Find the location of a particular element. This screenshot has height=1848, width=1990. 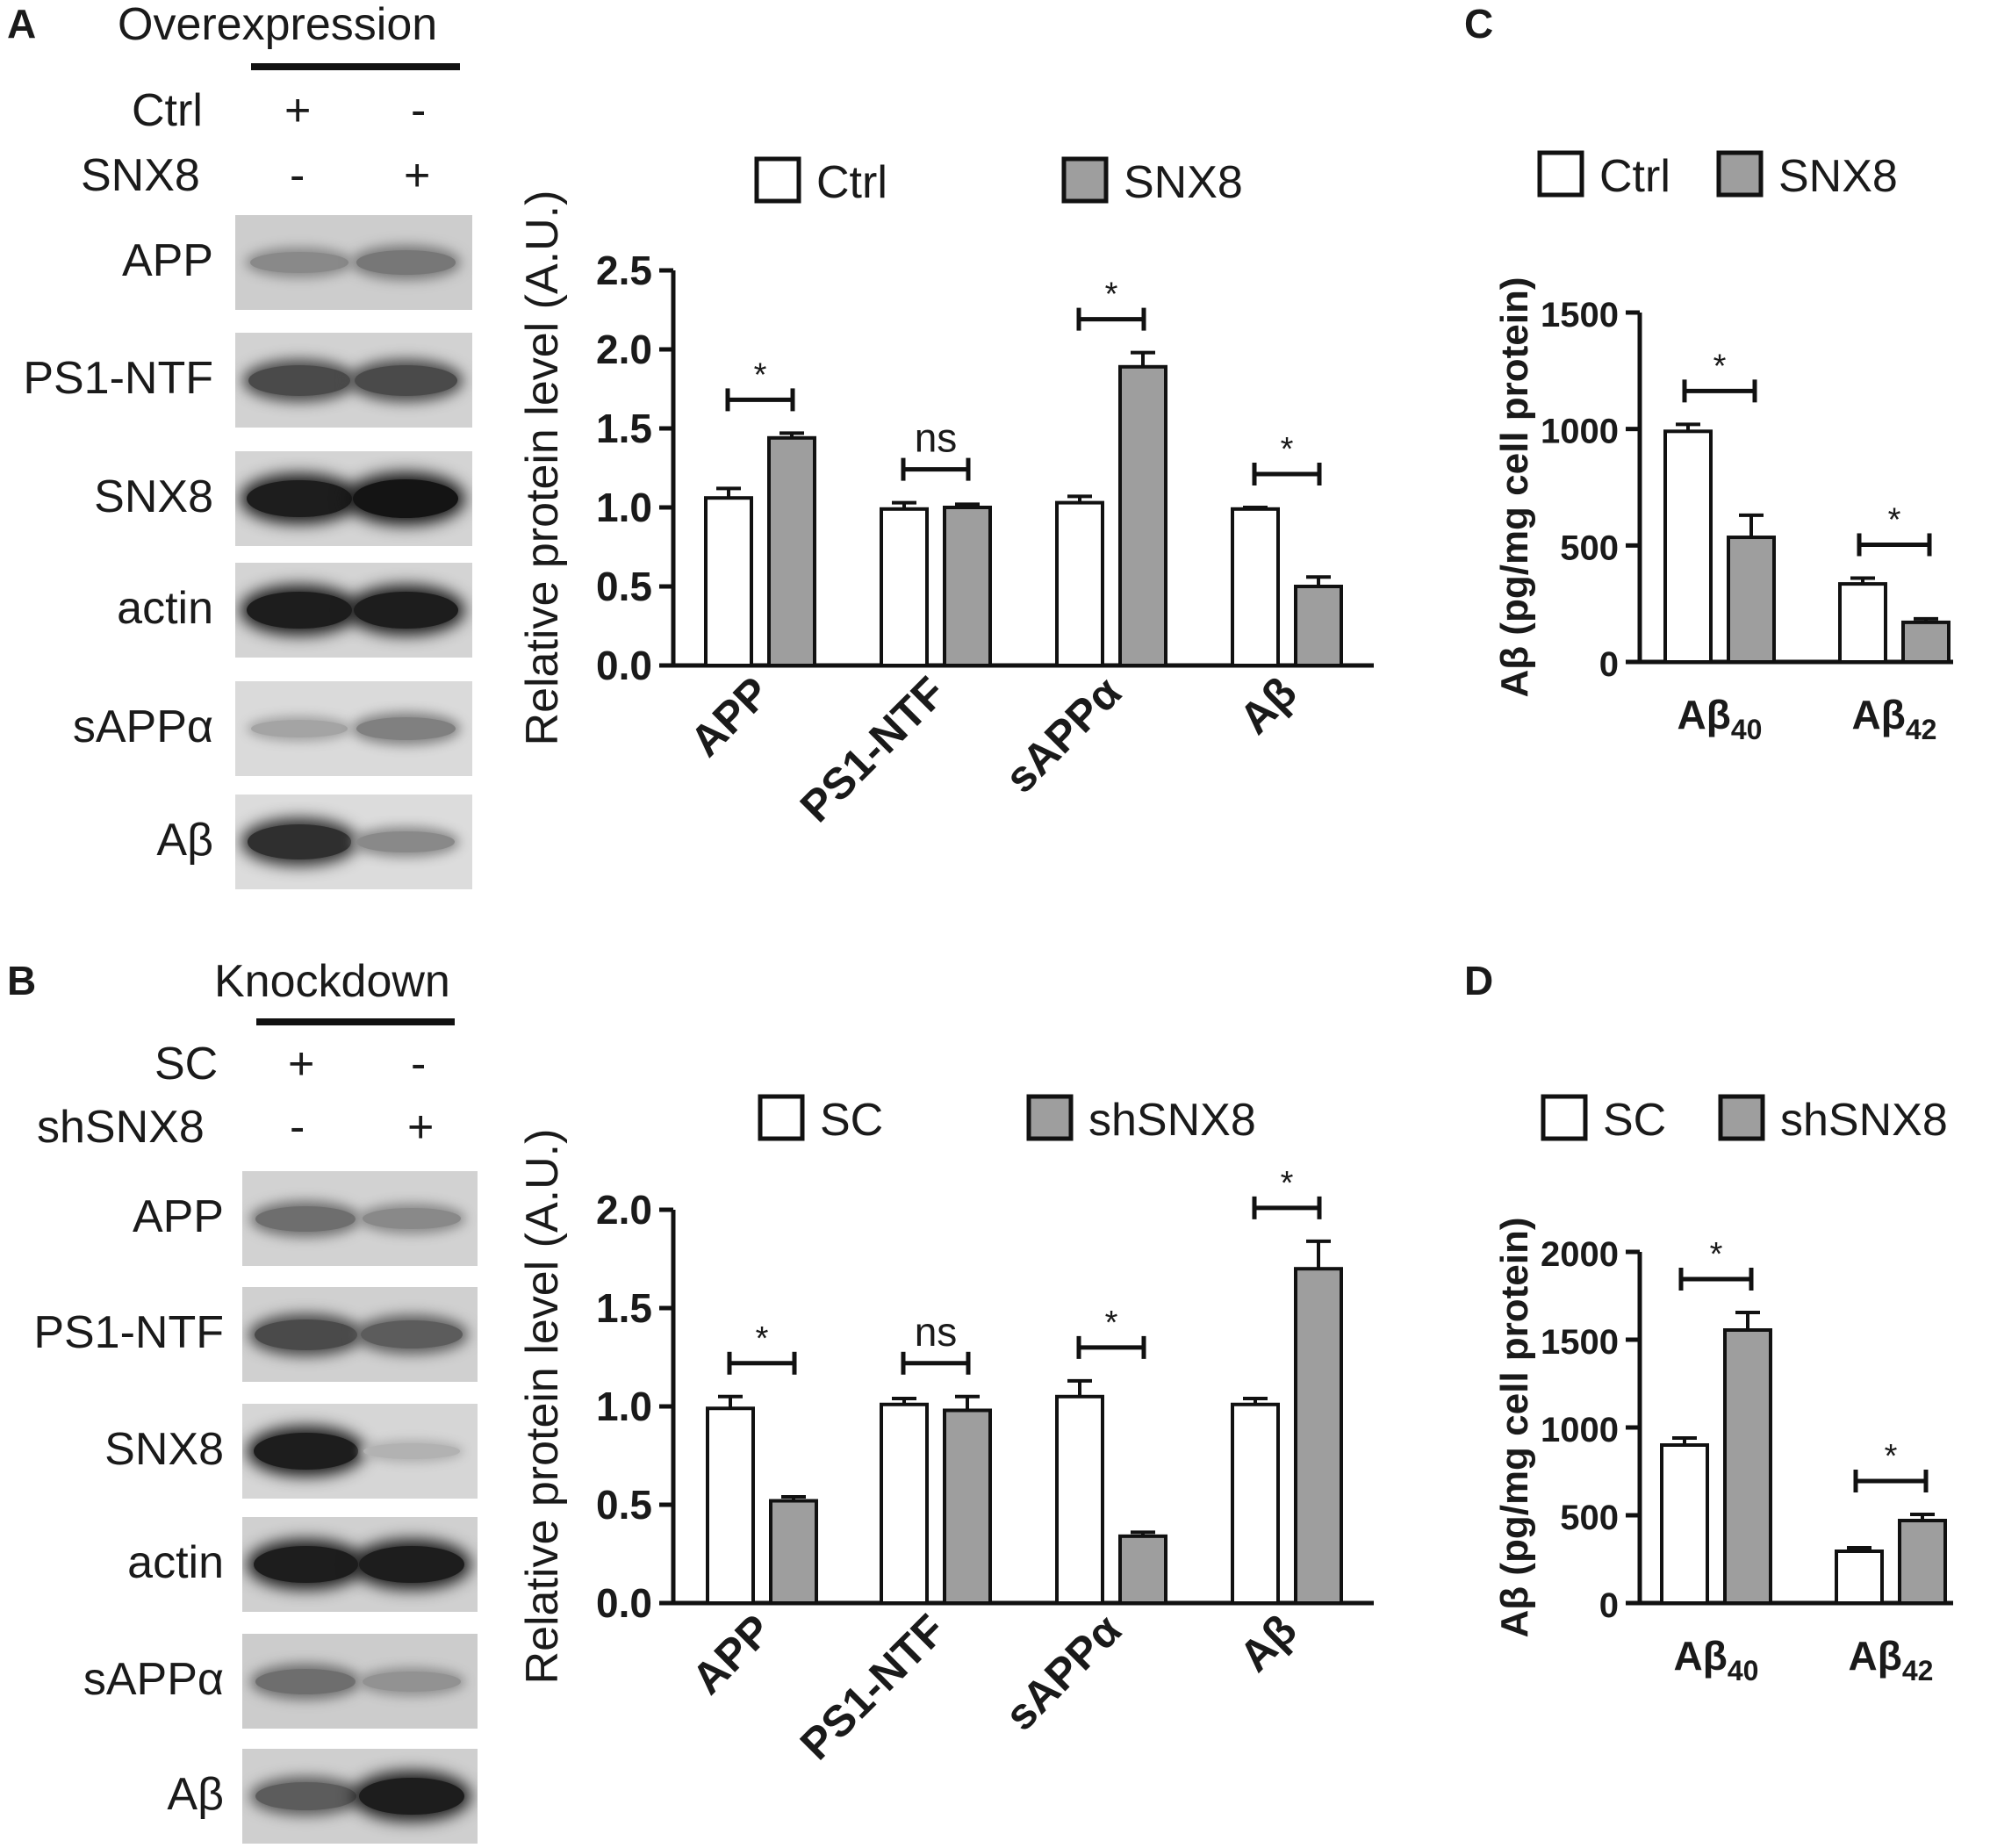

blot-label-a-: Aβ is located at coordinates (195, 1794).